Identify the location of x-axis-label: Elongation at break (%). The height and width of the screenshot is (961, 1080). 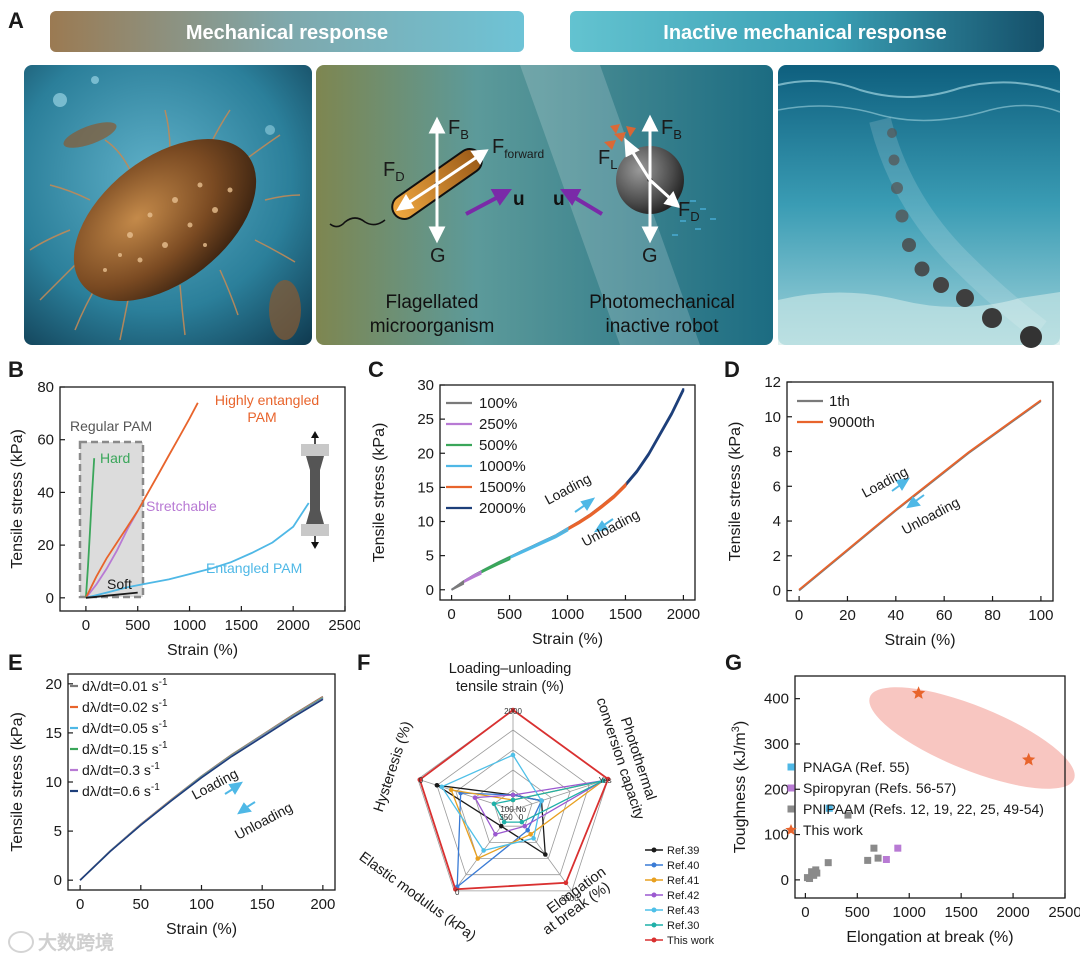
(929, 937).